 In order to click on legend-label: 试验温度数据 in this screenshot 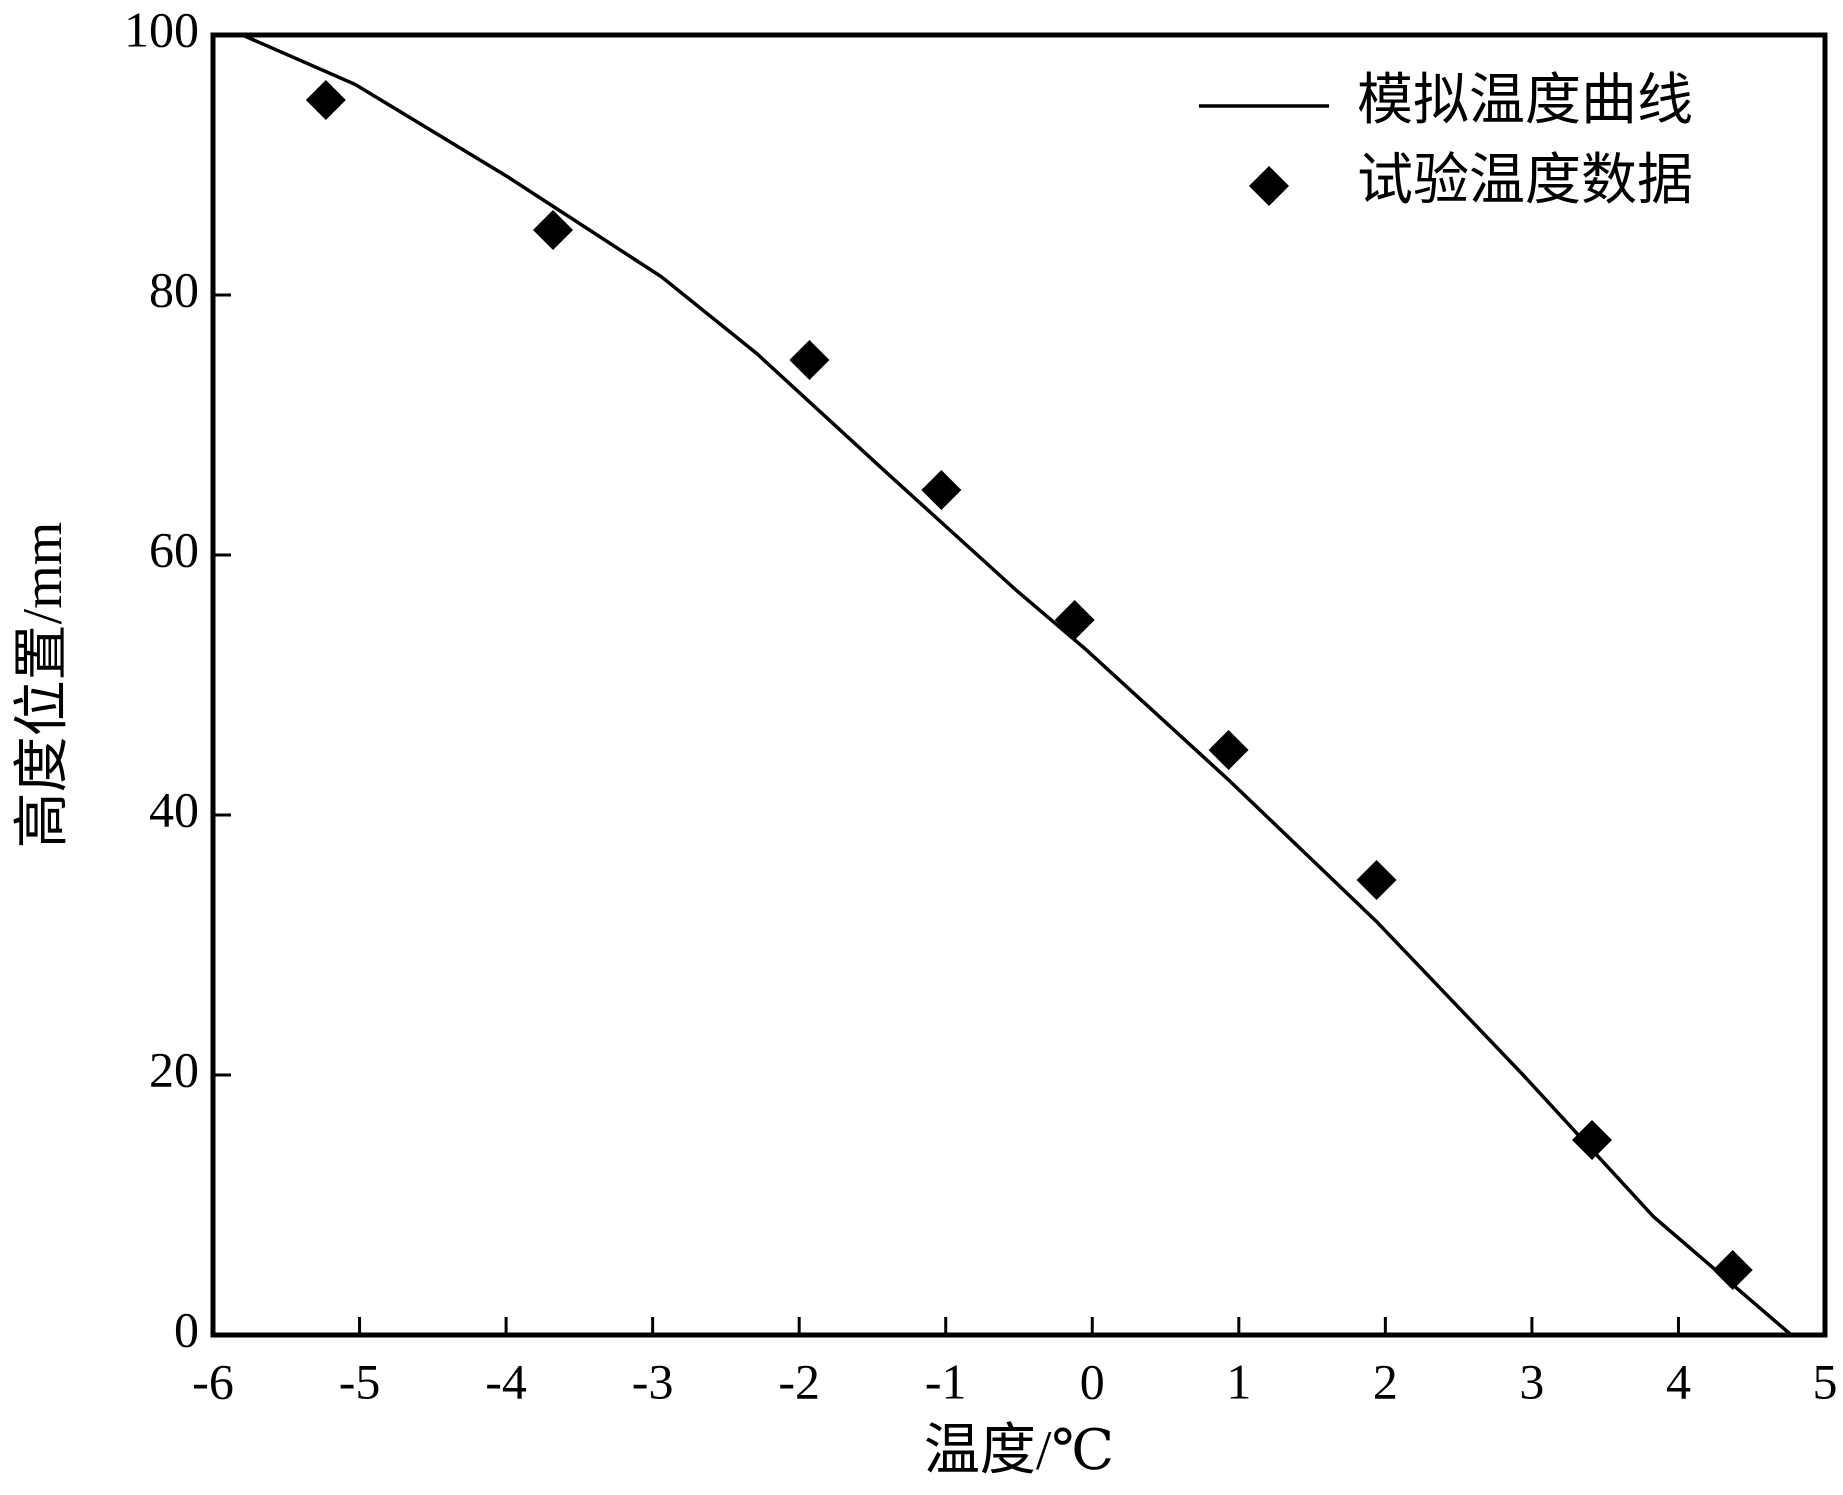, I will do `click(1525, 181)`.